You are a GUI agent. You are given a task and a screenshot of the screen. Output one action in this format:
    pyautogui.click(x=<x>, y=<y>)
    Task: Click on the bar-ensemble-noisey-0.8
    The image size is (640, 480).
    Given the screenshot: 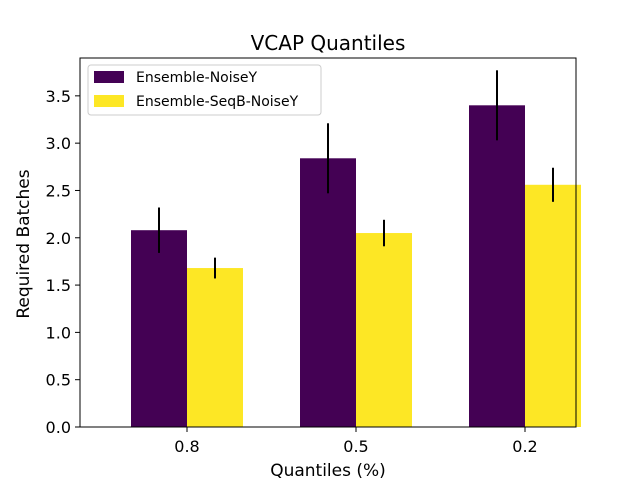 What is the action you would take?
    pyautogui.click(x=159, y=328)
    